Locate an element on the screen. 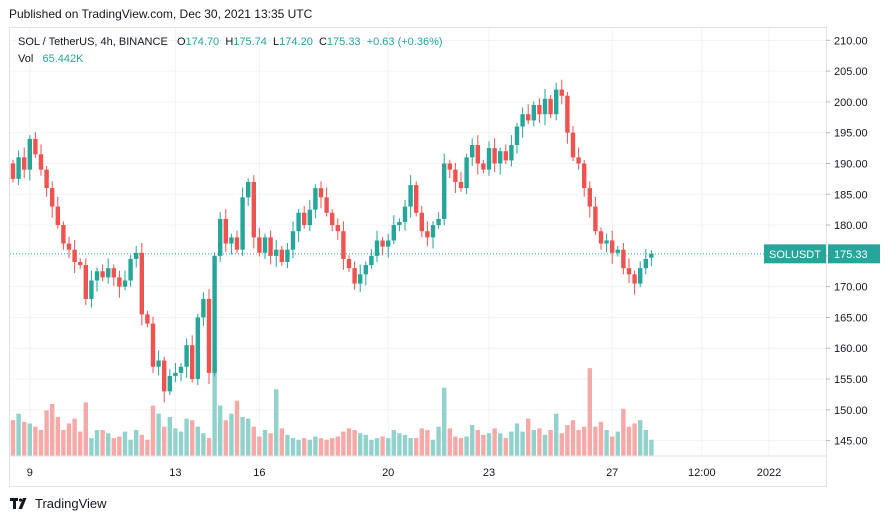 The height and width of the screenshot is (521, 891). x-tick-label-2: 16 is located at coordinates (259, 473).